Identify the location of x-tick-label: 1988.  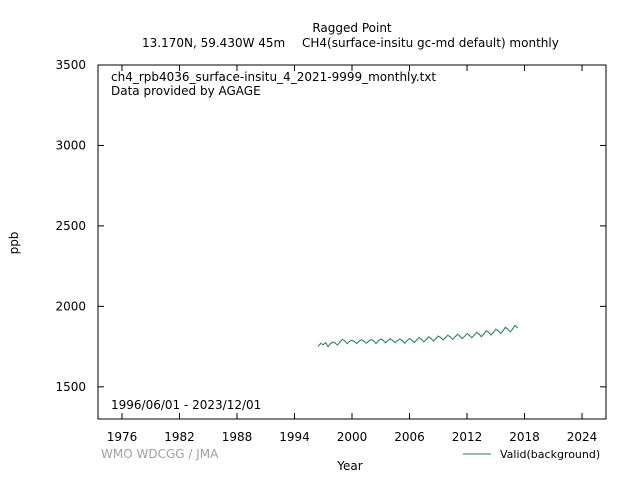
(237, 437).